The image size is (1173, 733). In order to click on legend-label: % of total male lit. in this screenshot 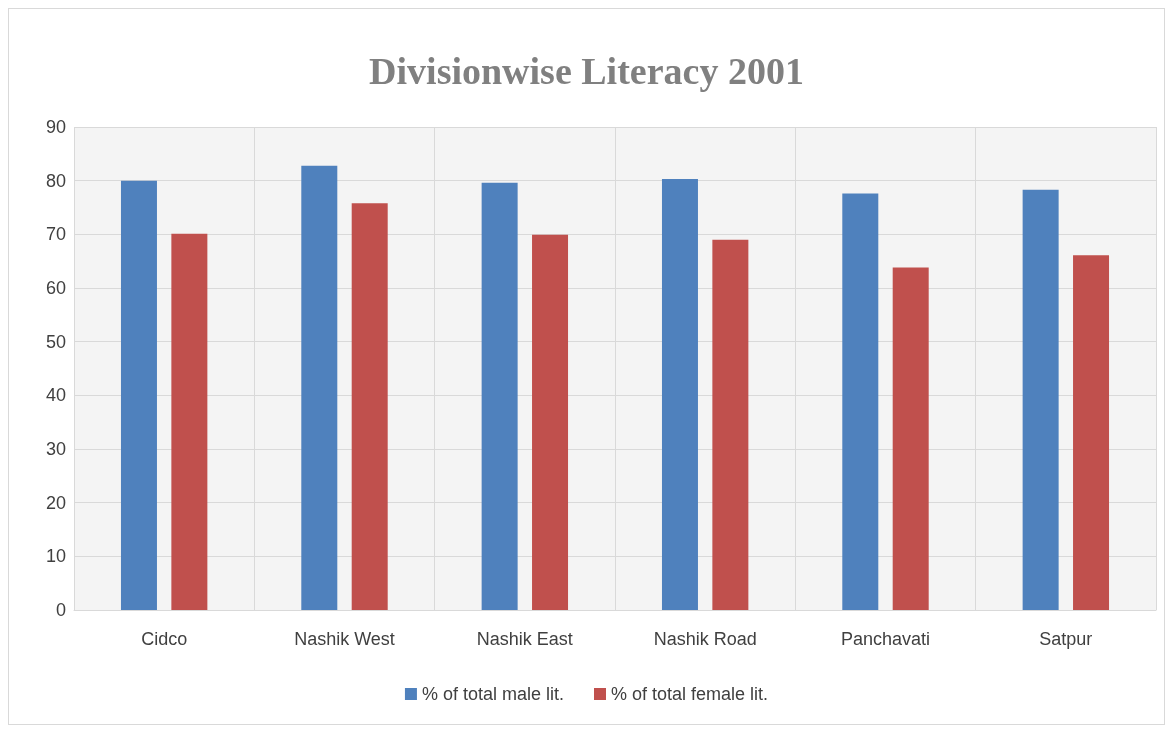, I will do `click(492, 694)`.